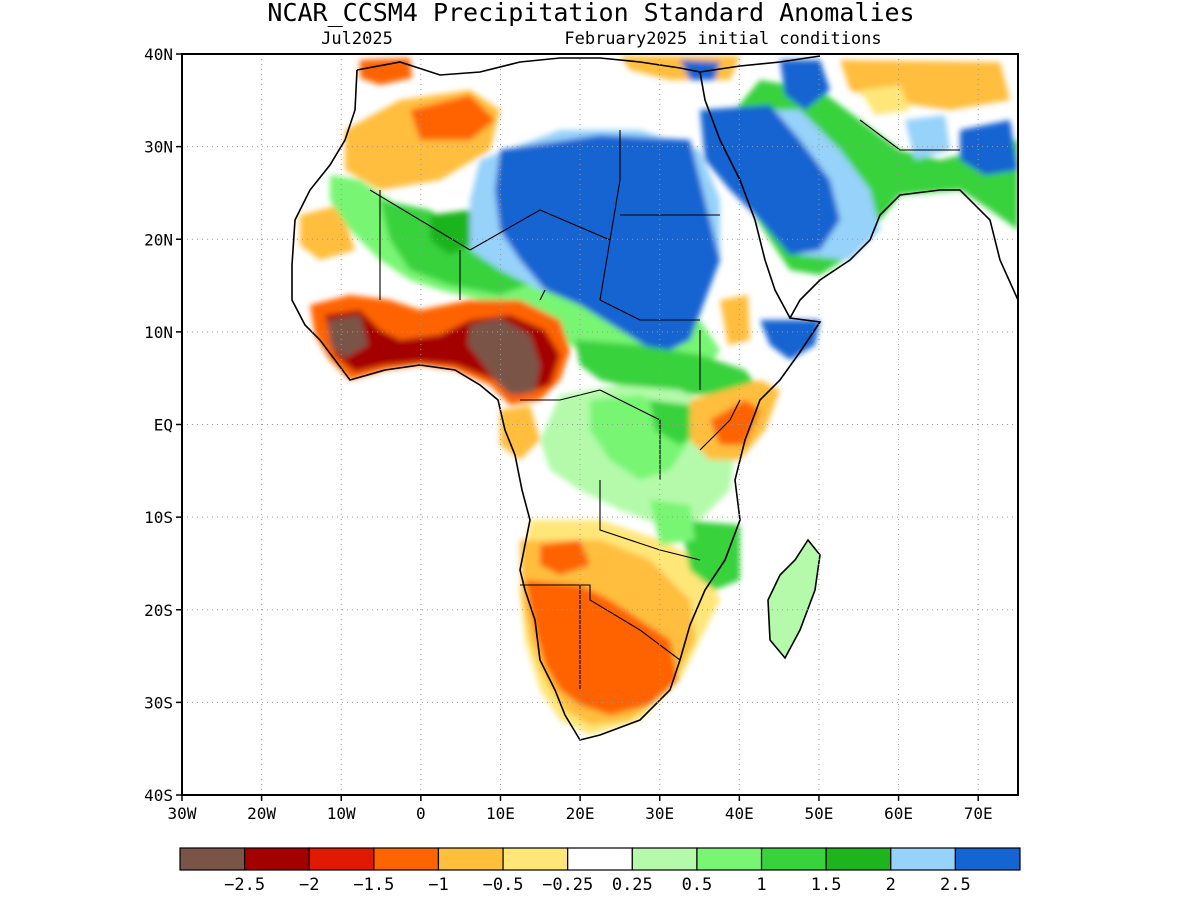 Image resolution: width=1200 pixels, height=904 pixels. What do you see at coordinates (898, 813) in the screenshot?
I see `lon-tick-label: 60E` at bounding box center [898, 813].